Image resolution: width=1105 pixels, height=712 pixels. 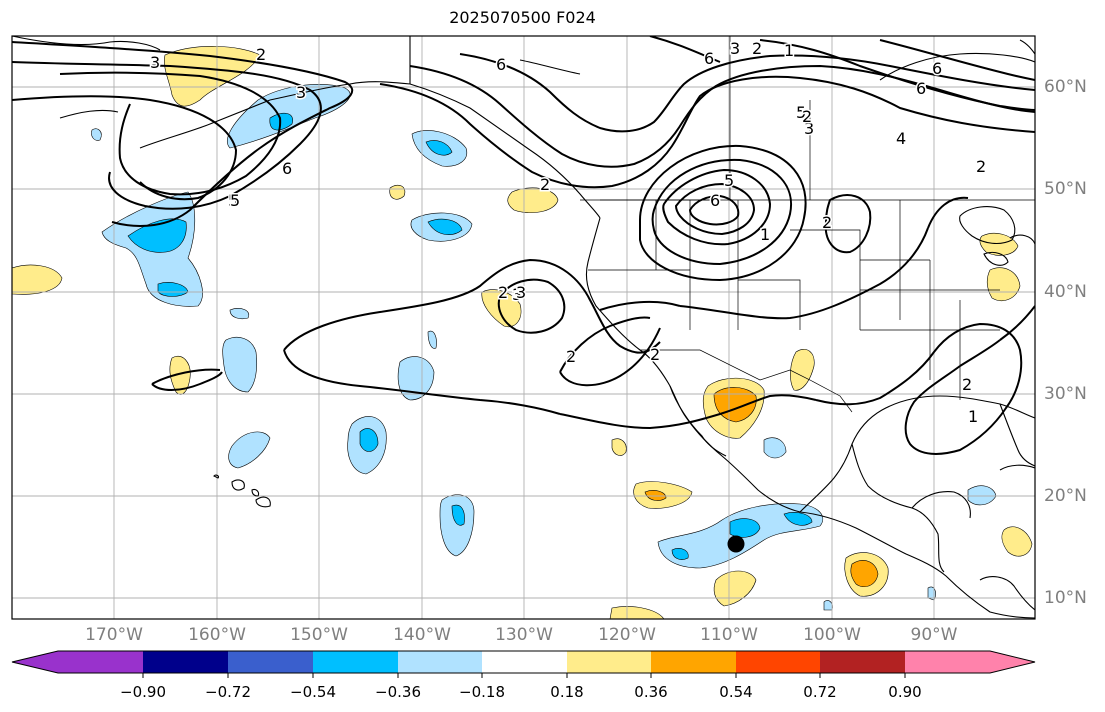 What do you see at coordinates (482, 692) in the screenshot?
I see `colorbar-tick-label: −0.18` at bounding box center [482, 692].